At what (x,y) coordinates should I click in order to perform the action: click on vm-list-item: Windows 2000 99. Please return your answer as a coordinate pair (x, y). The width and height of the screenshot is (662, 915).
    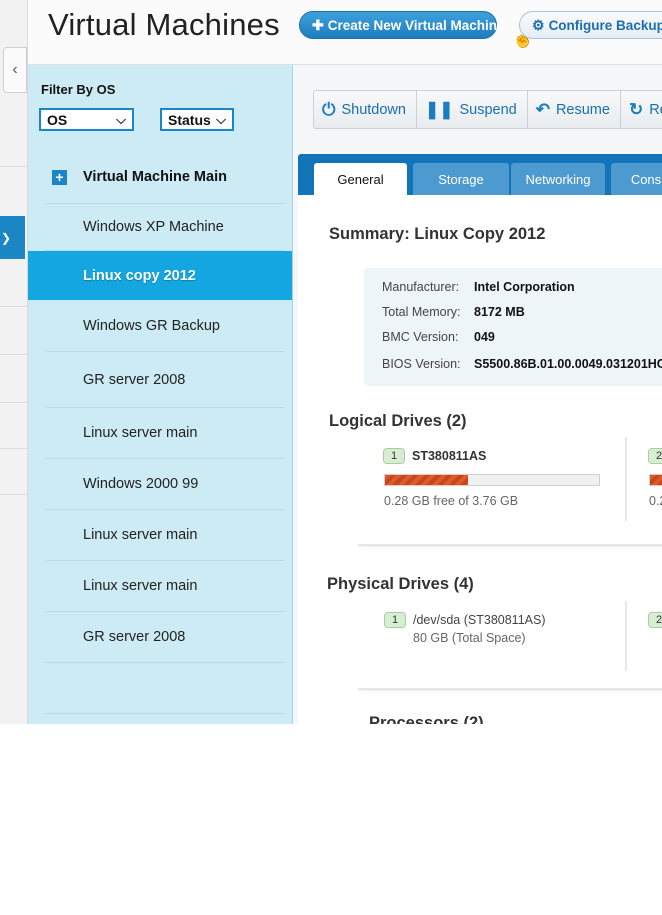
    Looking at the image, I should click on (165, 484).